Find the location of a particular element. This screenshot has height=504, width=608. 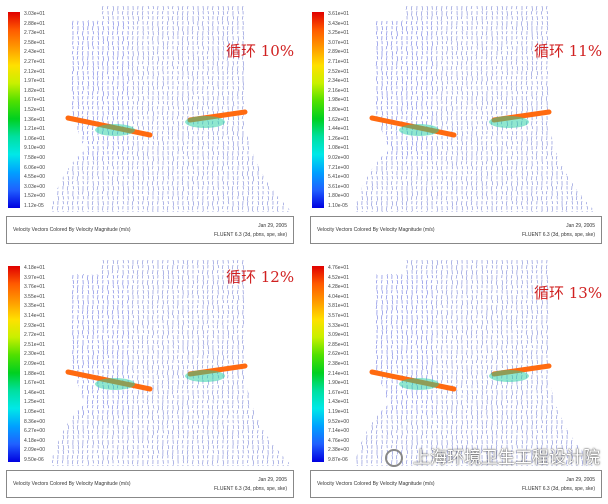

scale-label: 1.10e-05 is located at coordinates (338, 206).